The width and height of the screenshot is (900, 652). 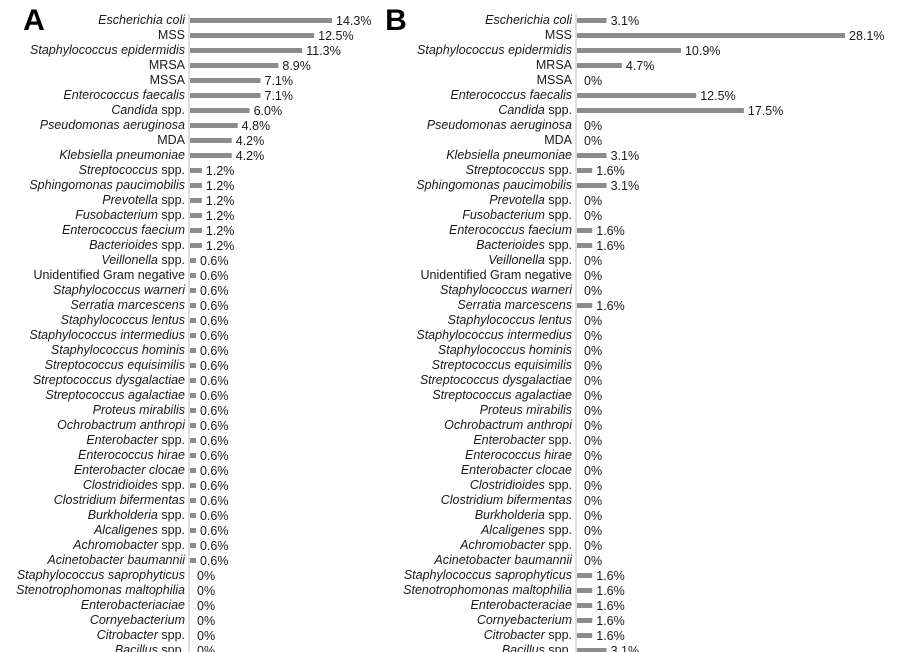 I want to click on category-label: Fusobacterium spp., so click(x=517, y=215).